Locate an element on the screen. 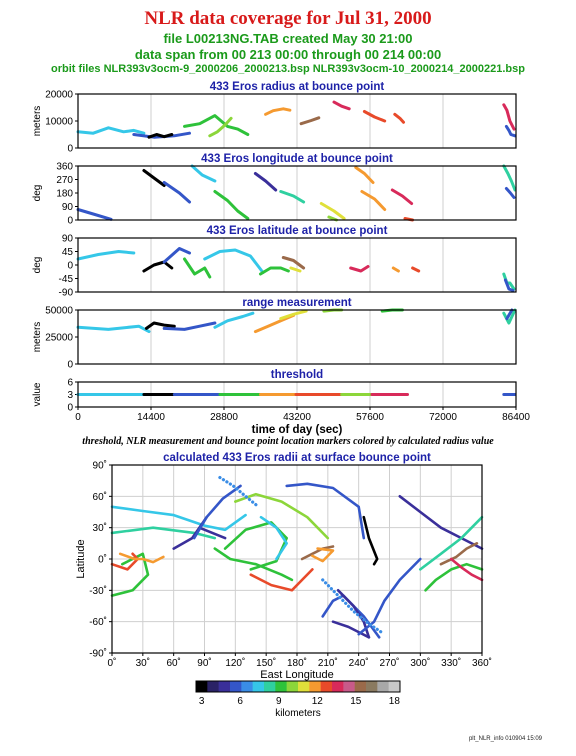 This screenshot has width=576, height=756. x-tick-label: 86400 is located at coordinates (516, 417).